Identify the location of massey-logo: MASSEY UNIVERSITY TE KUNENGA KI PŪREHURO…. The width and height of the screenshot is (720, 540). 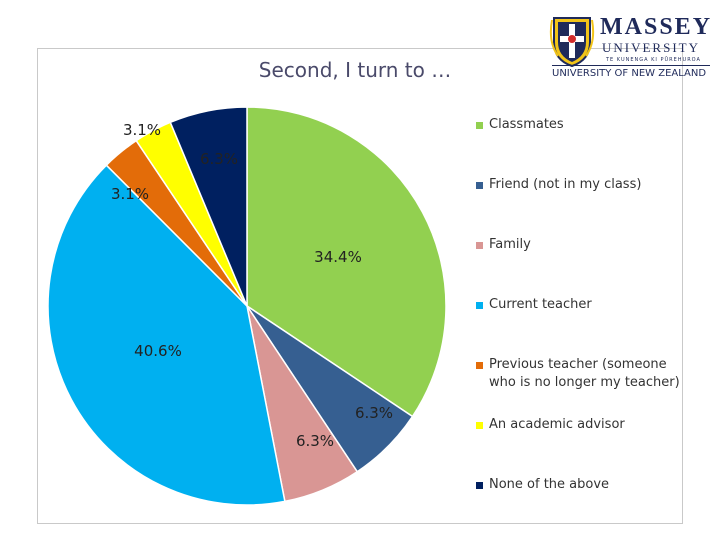
(630, 45).